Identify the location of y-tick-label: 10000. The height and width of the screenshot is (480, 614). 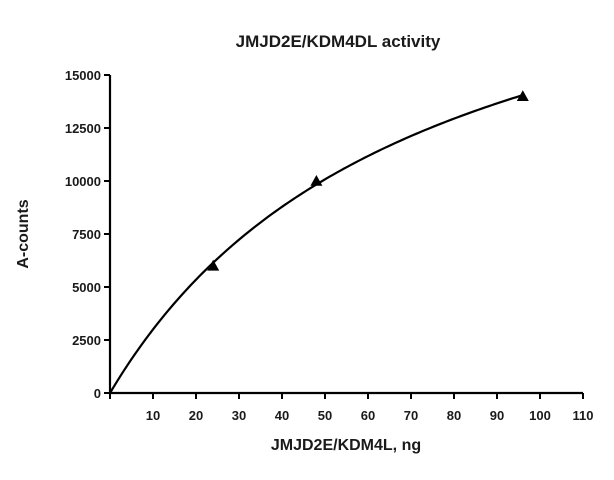
(83, 181).